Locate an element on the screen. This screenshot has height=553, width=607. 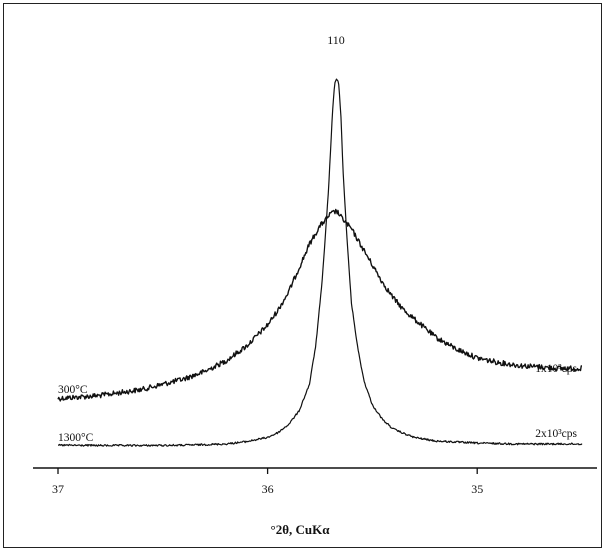
x-ticks-group: 37 36 35 is located at coordinates (267, 482).